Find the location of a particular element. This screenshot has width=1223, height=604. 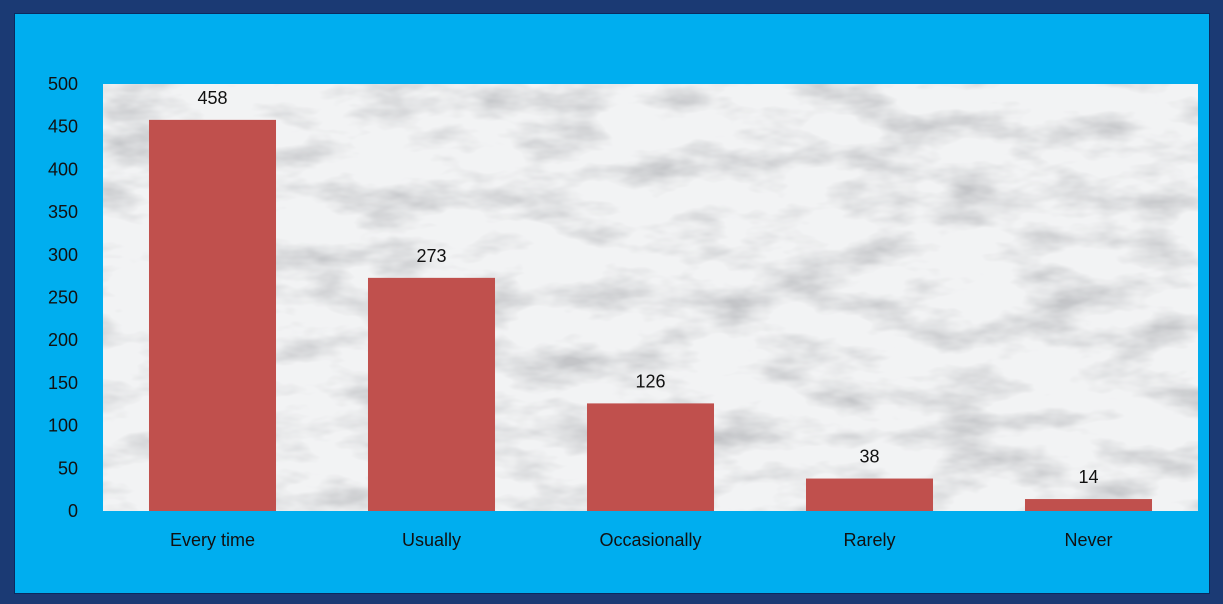

y-tick-label-0: 0 is located at coordinates (73, 511).